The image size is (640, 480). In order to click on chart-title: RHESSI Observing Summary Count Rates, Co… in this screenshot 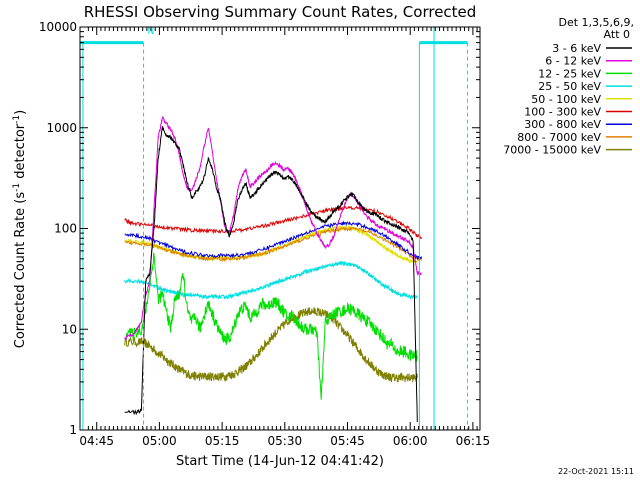, I will do `click(280, 12)`.